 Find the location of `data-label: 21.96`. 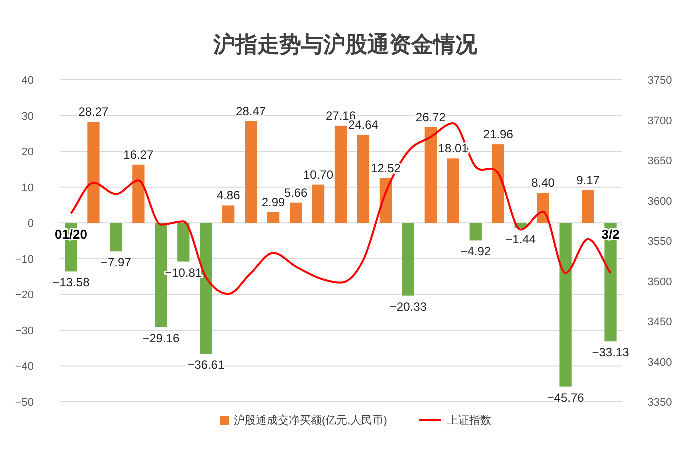

data-label: 21.96 is located at coordinates (498, 135).